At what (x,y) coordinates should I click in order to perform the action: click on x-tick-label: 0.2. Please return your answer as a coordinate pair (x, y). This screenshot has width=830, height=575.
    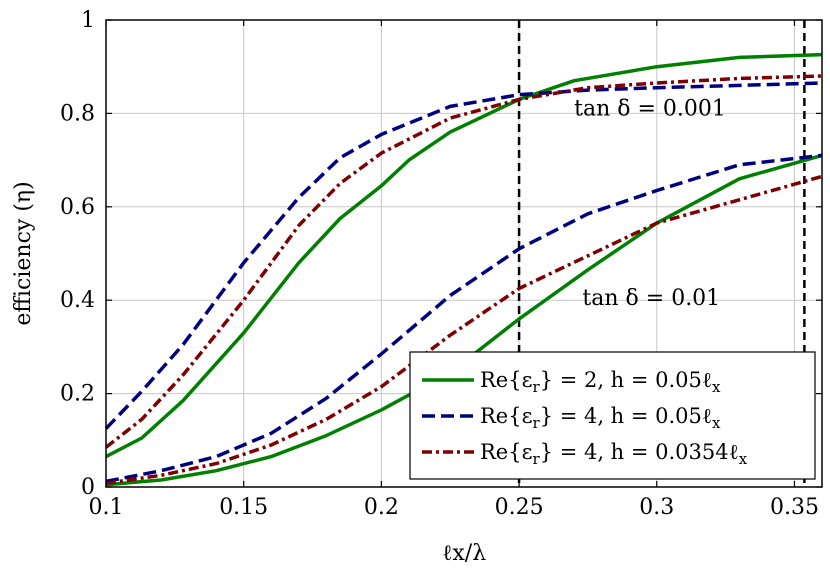
    Looking at the image, I should click on (381, 507).